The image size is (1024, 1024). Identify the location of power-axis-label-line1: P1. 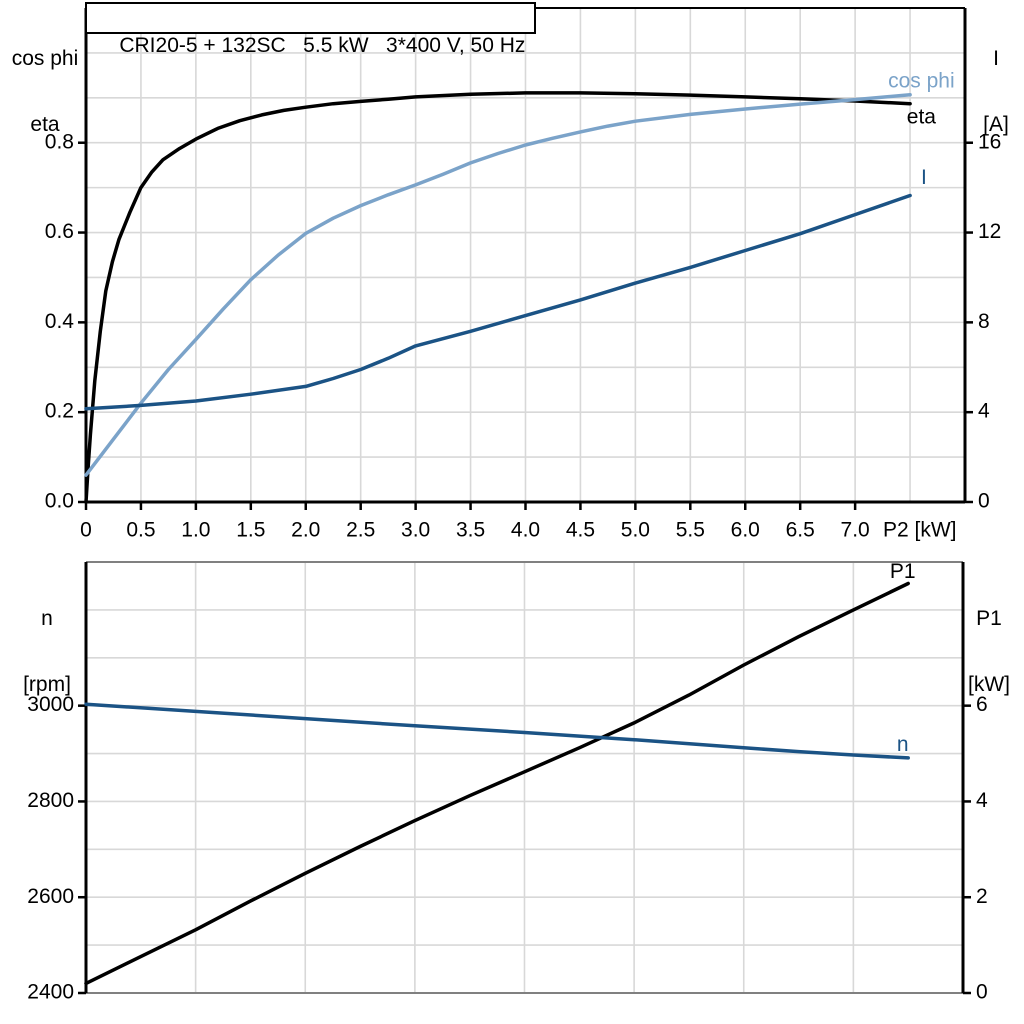
(989, 618).